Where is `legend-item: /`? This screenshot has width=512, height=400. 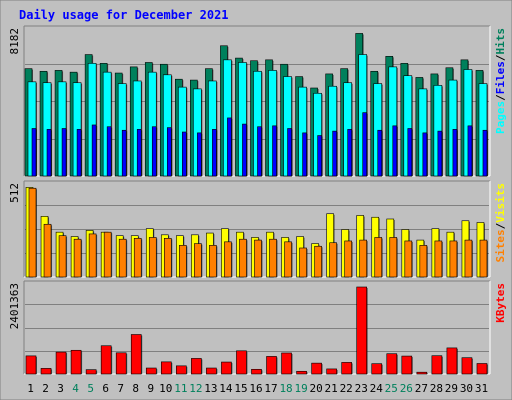 legend-item: / is located at coordinates (500, 225).